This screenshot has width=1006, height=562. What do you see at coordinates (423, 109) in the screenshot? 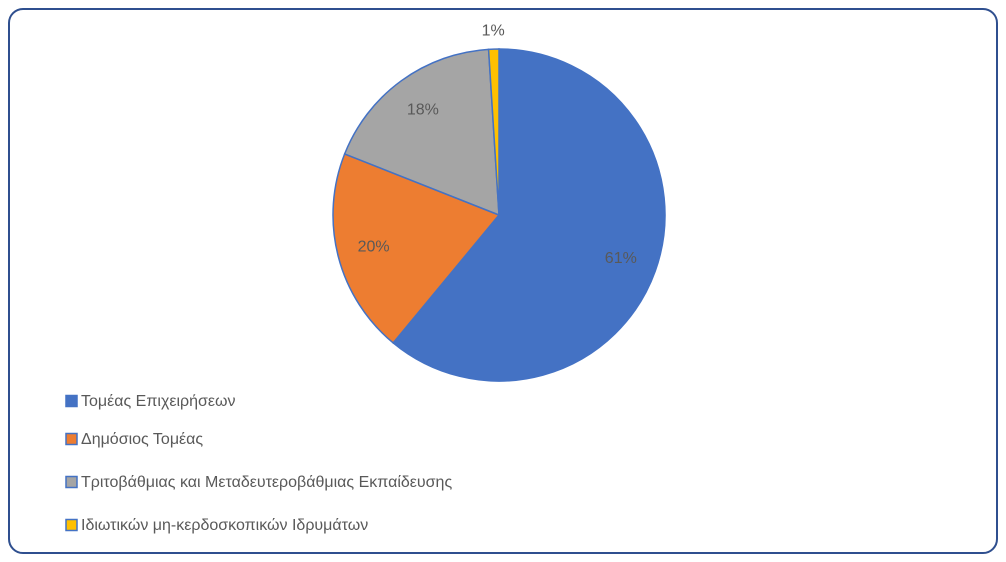
I see `data-label: 18%` at bounding box center [423, 109].